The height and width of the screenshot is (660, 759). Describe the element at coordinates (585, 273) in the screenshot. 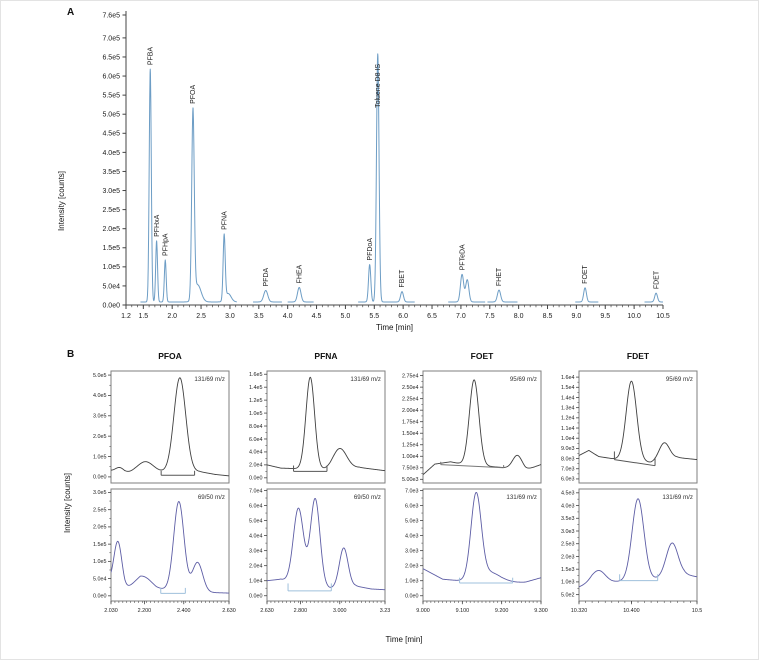

I see `peak-label-FOET: FOET` at that location.